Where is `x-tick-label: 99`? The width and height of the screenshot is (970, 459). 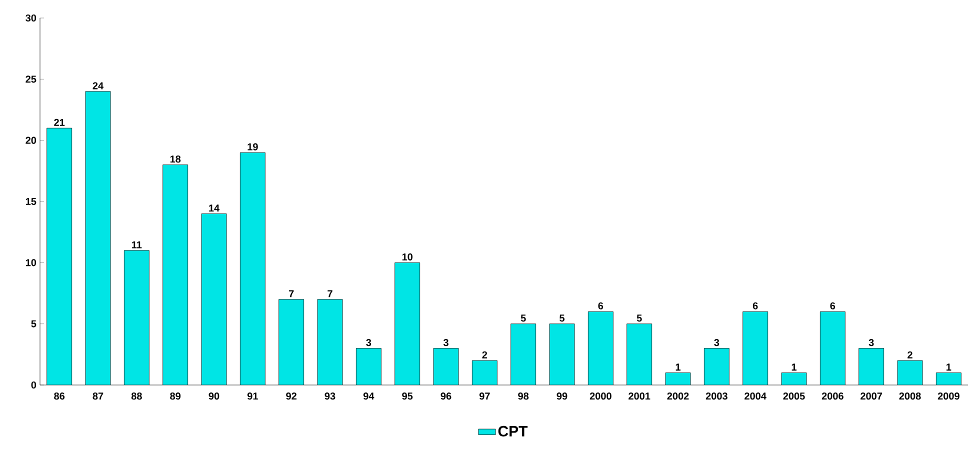
x-tick-label: 99 is located at coordinates (562, 396).